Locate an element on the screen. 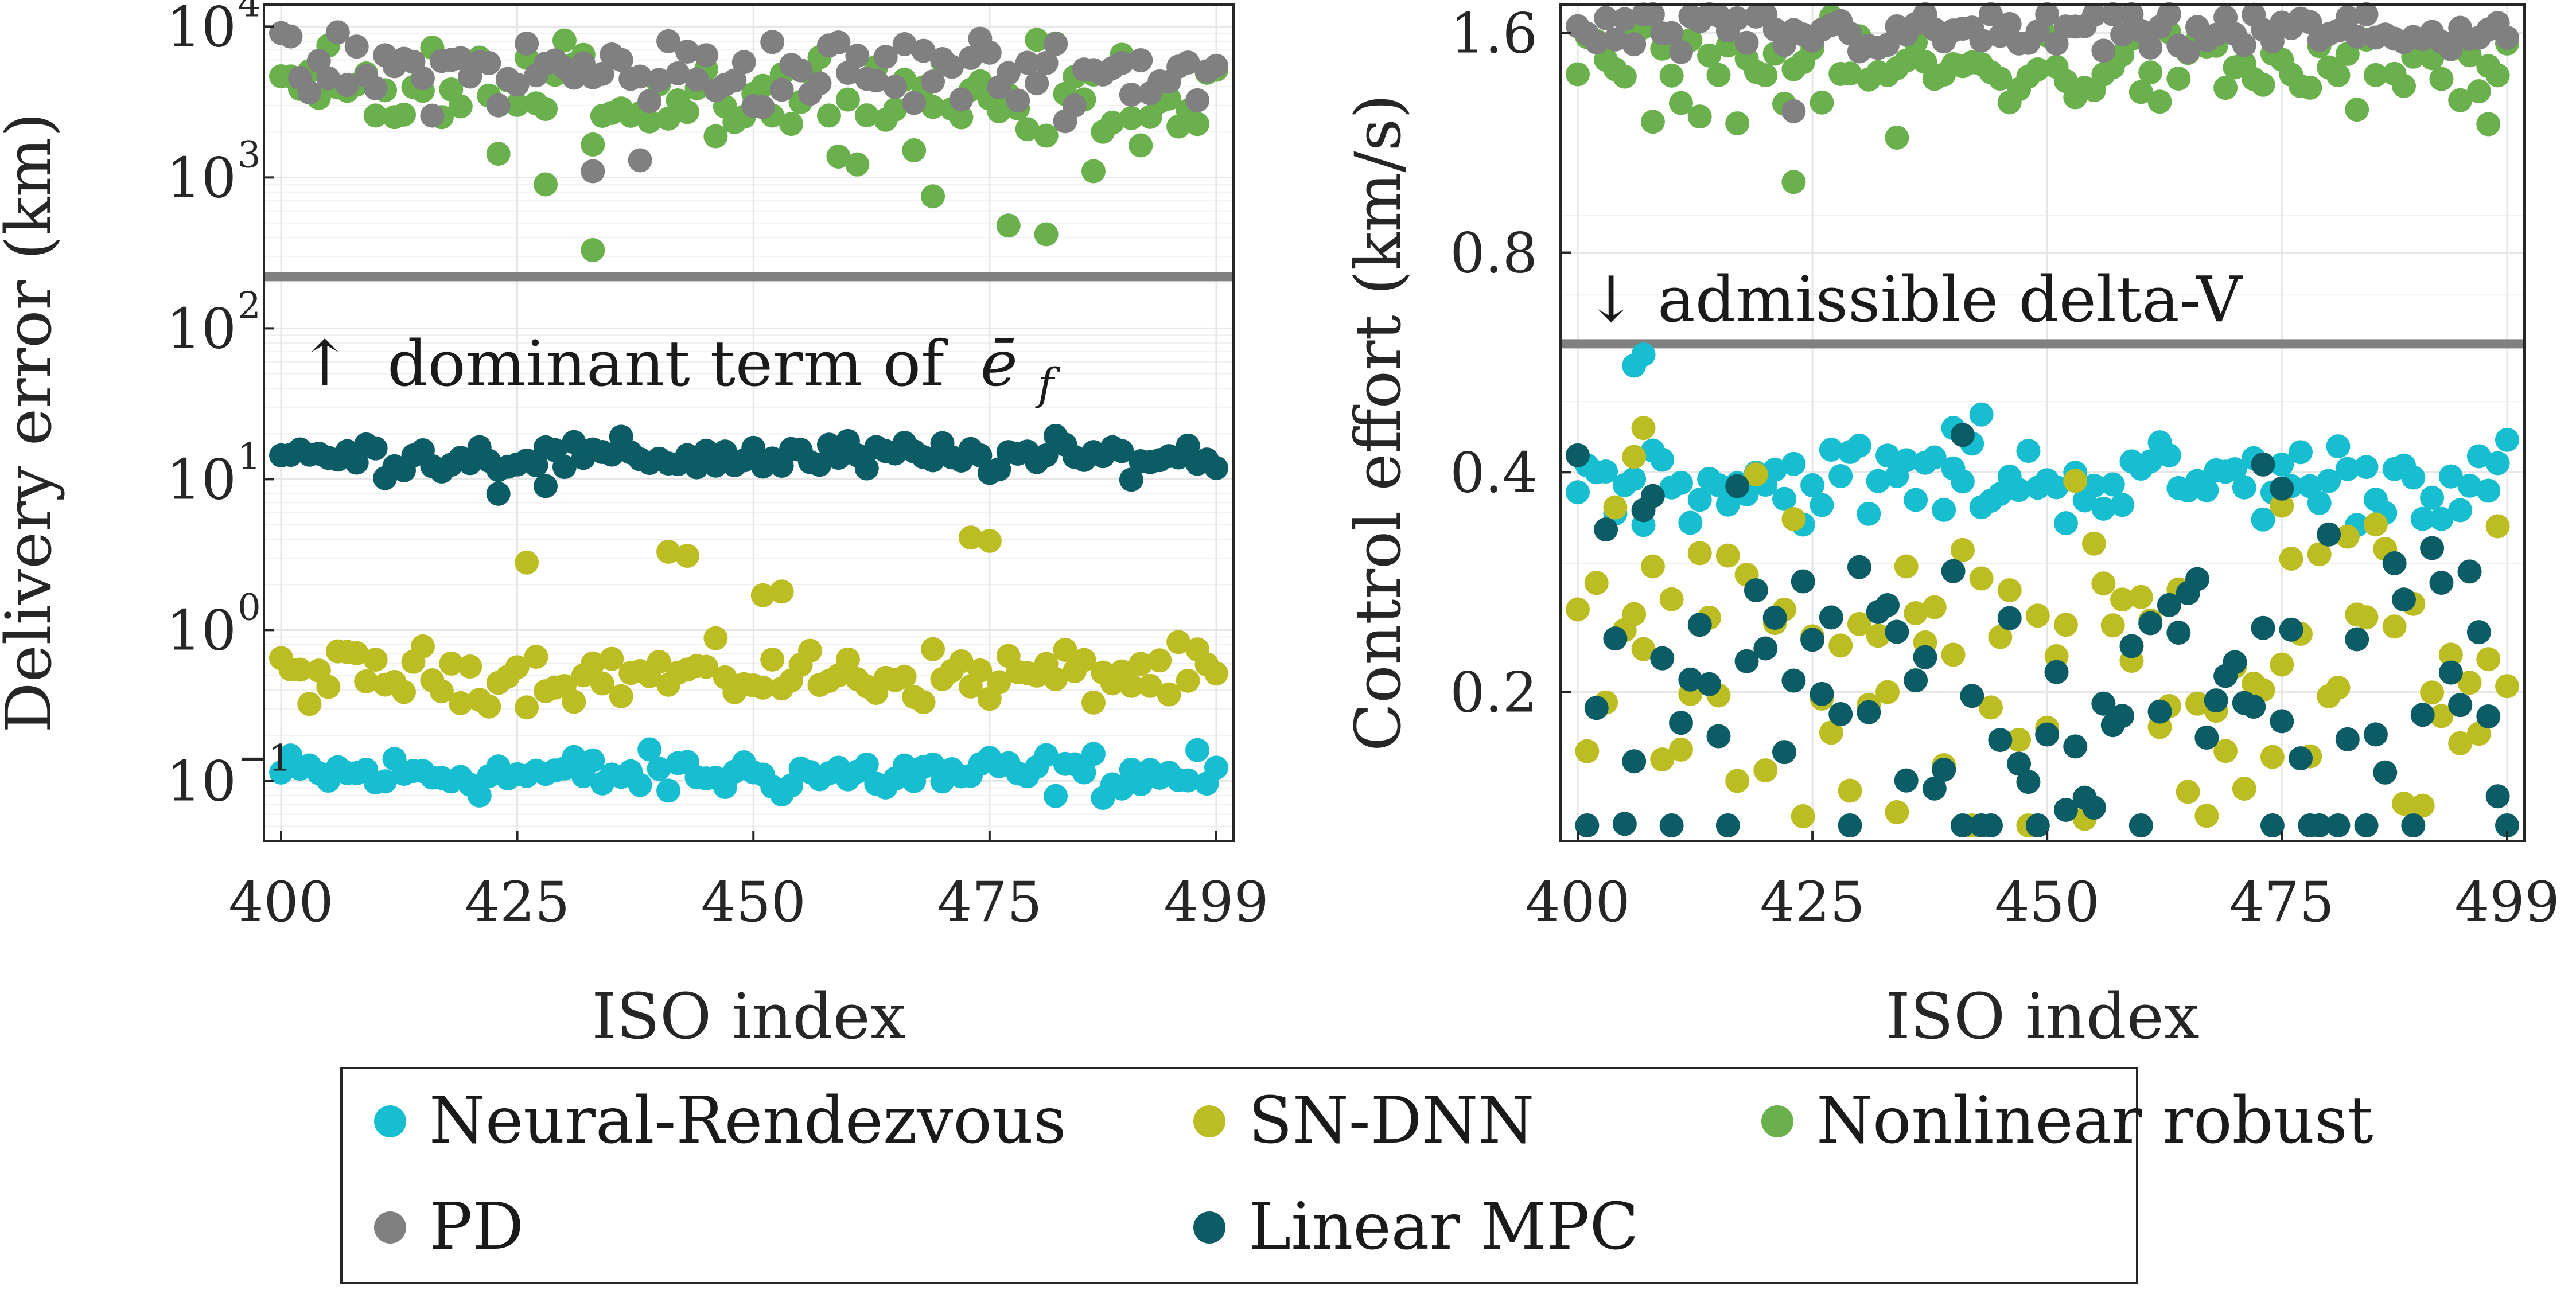  x-tick-label: 400 is located at coordinates (280, 902).